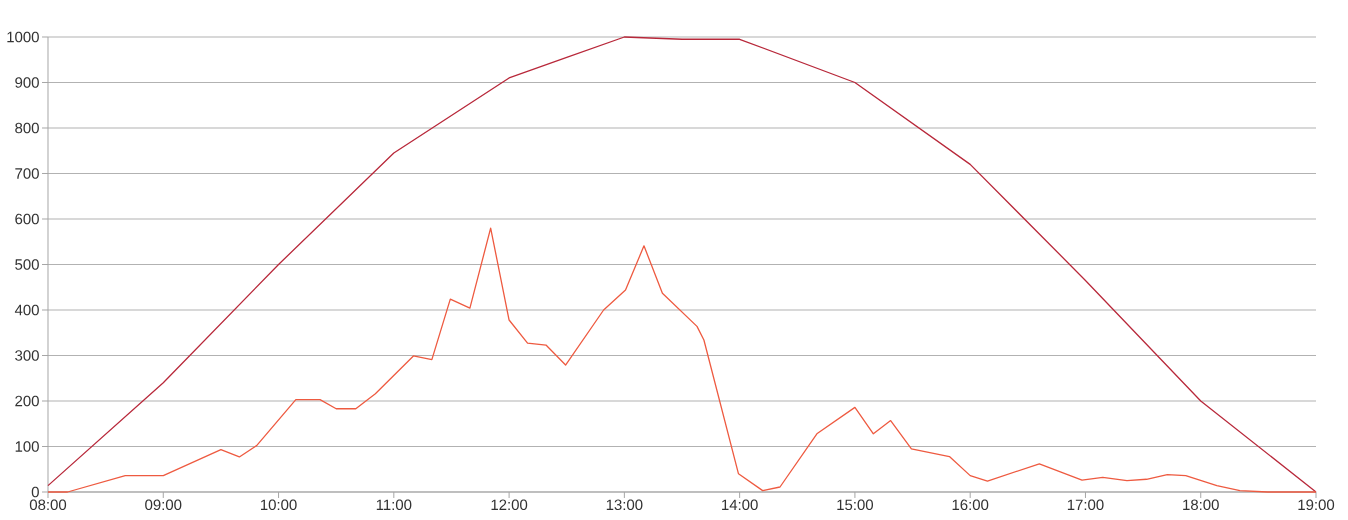  Describe the element at coordinates (35, 492) in the screenshot. I see `y-tick-label: 0` at that location.